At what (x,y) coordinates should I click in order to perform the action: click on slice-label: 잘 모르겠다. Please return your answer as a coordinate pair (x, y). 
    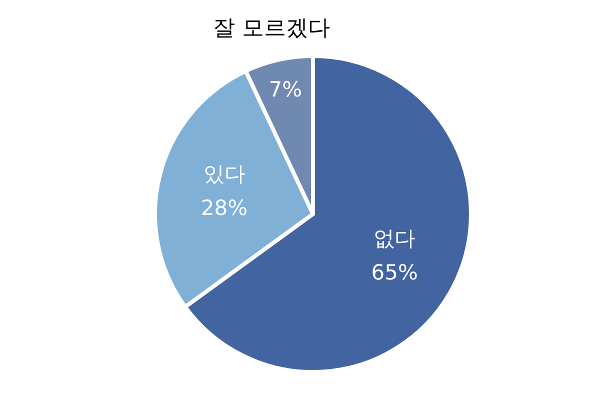
    Looking at the image, I should click on (271, 28).